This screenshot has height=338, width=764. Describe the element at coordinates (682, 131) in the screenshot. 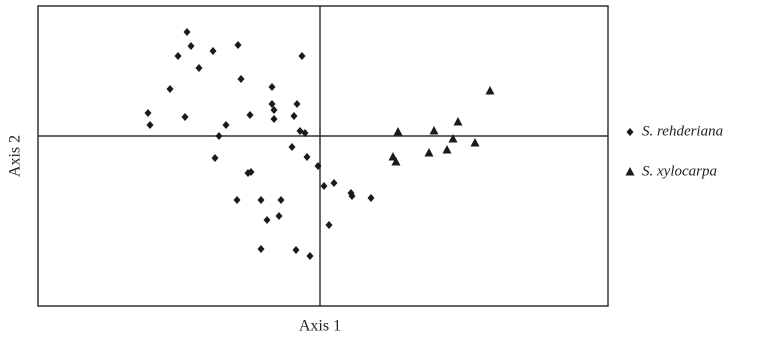

I see `legend-label: S. rehderiana` at that location.